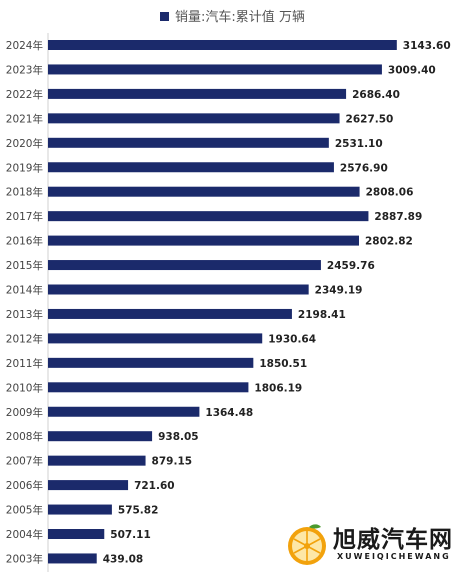 The height and width of the screenshot is (580, 465). I want to click on bar-value-label: 1364.48, so click(229, 413).